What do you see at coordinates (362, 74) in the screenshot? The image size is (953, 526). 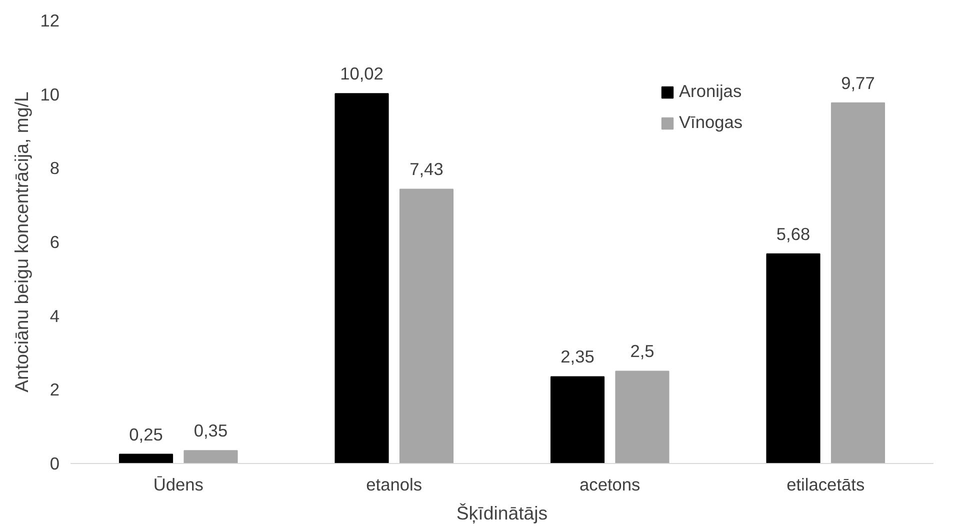 I see `data-label: 10,02` at bounding box center [362, 74].